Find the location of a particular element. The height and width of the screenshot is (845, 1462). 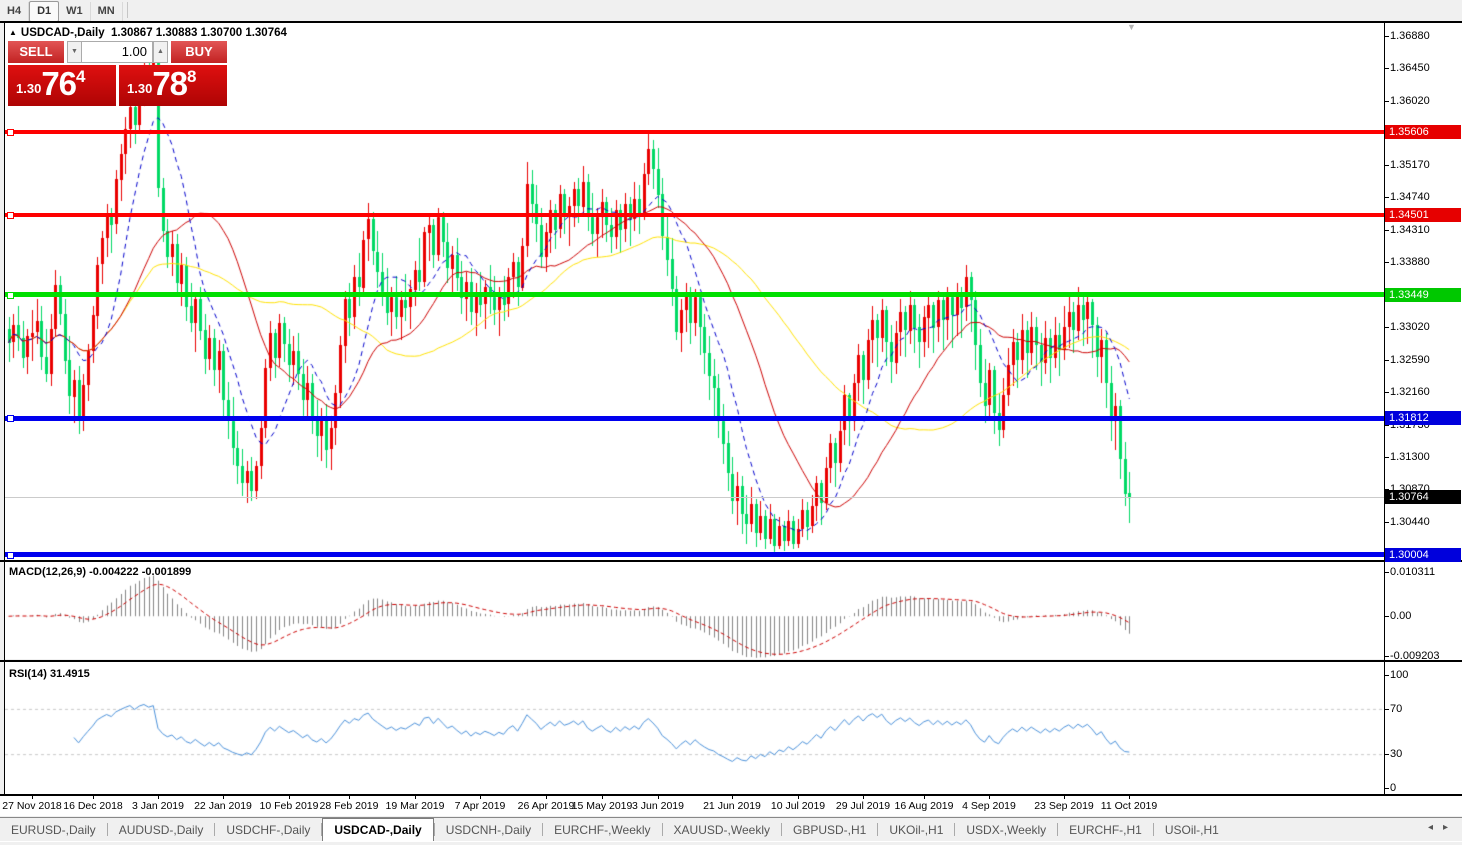

volume-increase-button: ▲ is located at coordinates (160, 52).